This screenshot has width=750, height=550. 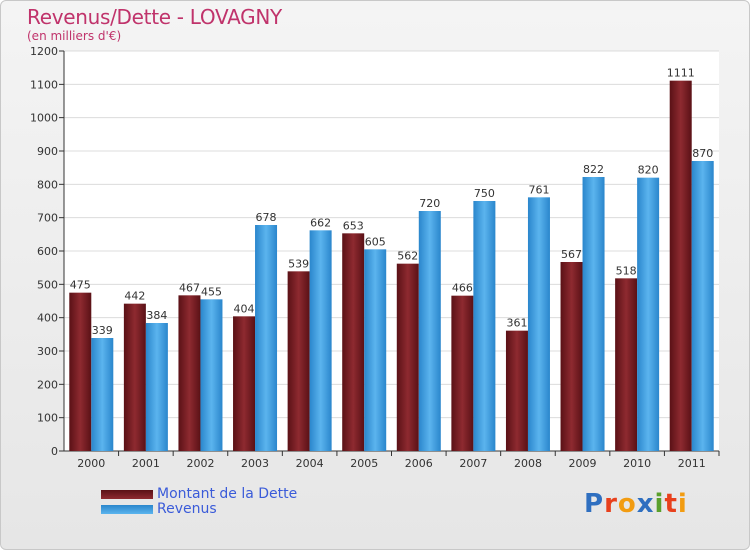 What do you see at coordinates (211, 291) in the screenshot?
I see `revenue-value-label: 455` at bounding box center [211, 291].